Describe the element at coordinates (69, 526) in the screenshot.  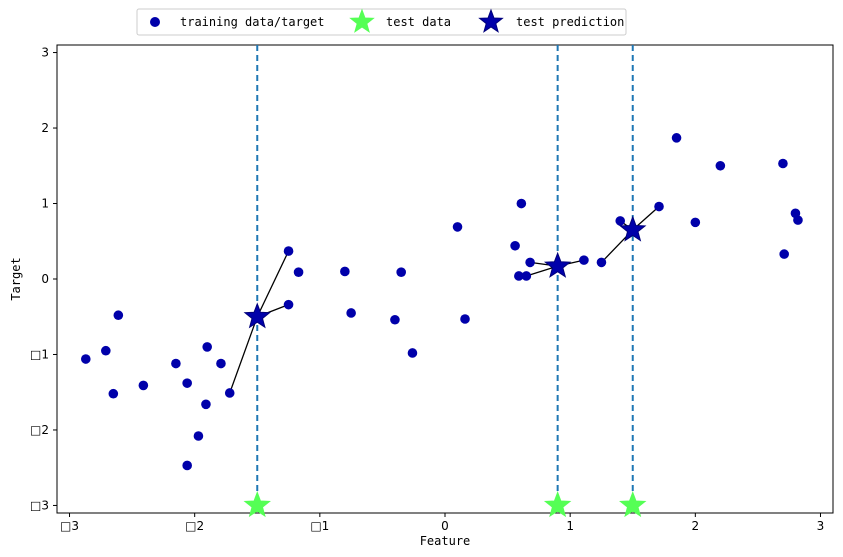
I see `x-tick-label: □3` at that location.